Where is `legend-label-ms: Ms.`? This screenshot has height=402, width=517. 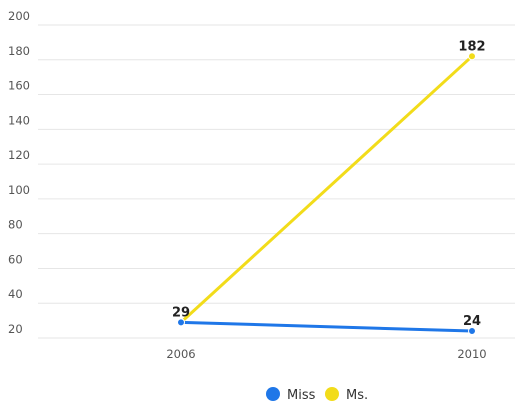
legend-label-ms: Ms. is located at coordinates (357, 395).